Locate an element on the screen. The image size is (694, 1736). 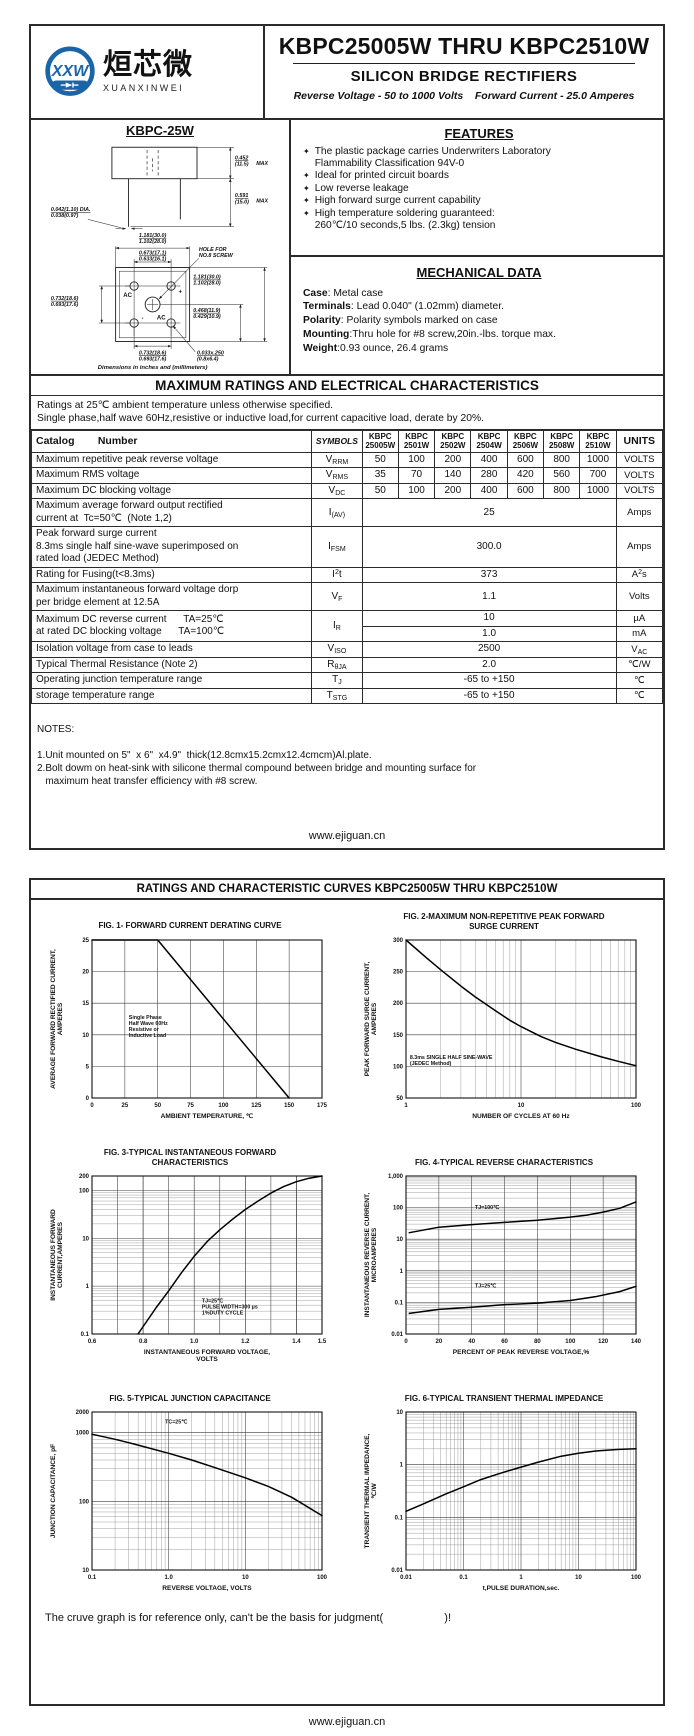
svg-text: 175 is located at coordinates (322, 1106).